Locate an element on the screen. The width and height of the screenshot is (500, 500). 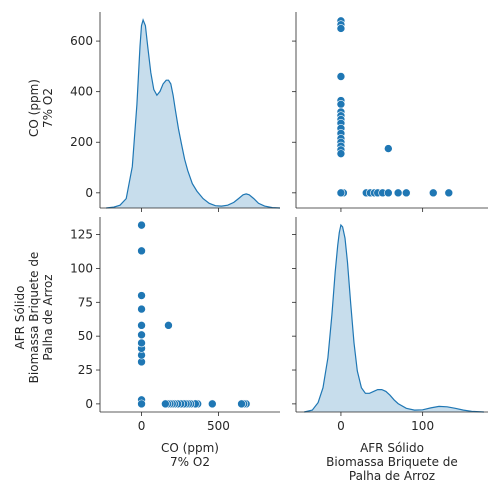
x-axis-label-afr-line: AFR Sólido is located at coordinates (392, 448).